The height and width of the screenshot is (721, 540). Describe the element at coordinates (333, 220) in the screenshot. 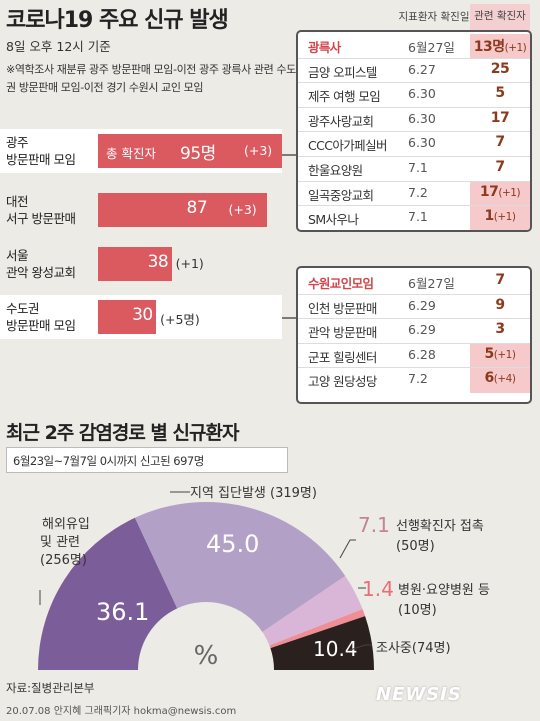

I see `cluster-name: SM사우나` at that location.